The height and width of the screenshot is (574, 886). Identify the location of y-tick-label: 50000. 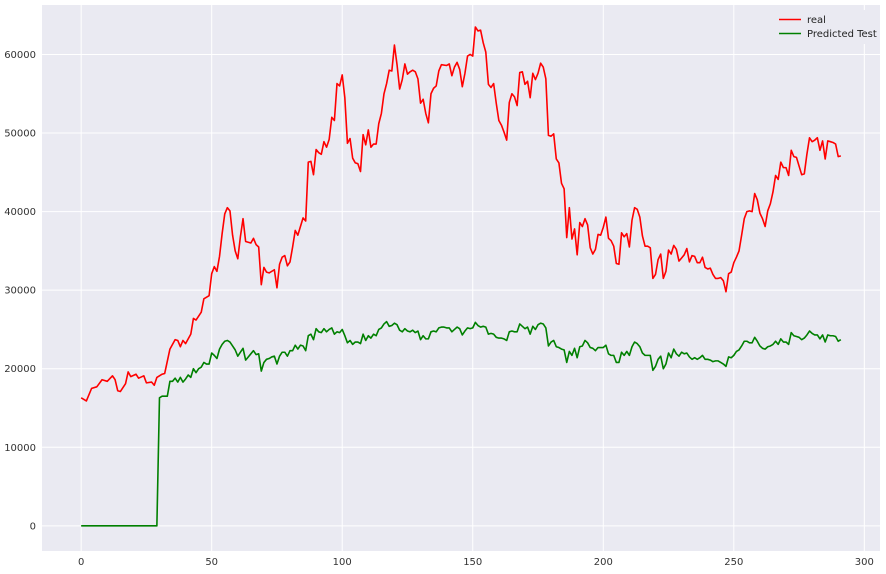
(20, 134).